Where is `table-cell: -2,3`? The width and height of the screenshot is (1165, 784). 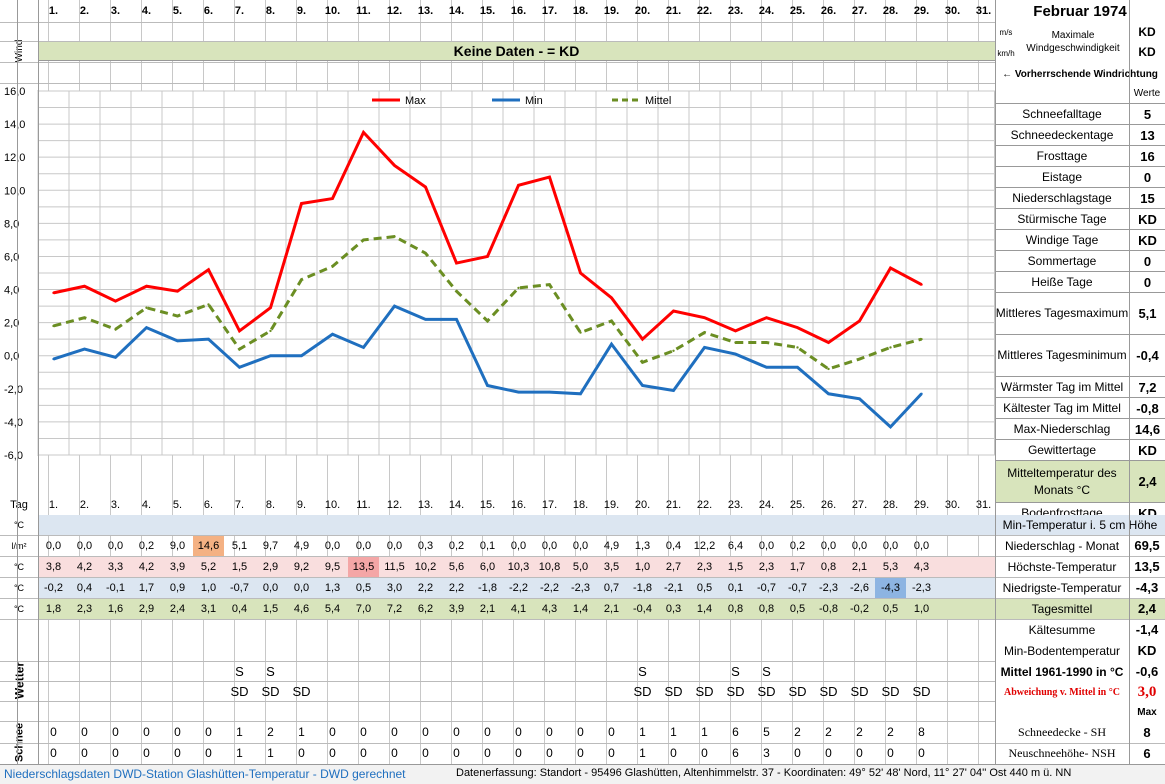 table-cell: -2,3 is located at coordinates (828, 587).